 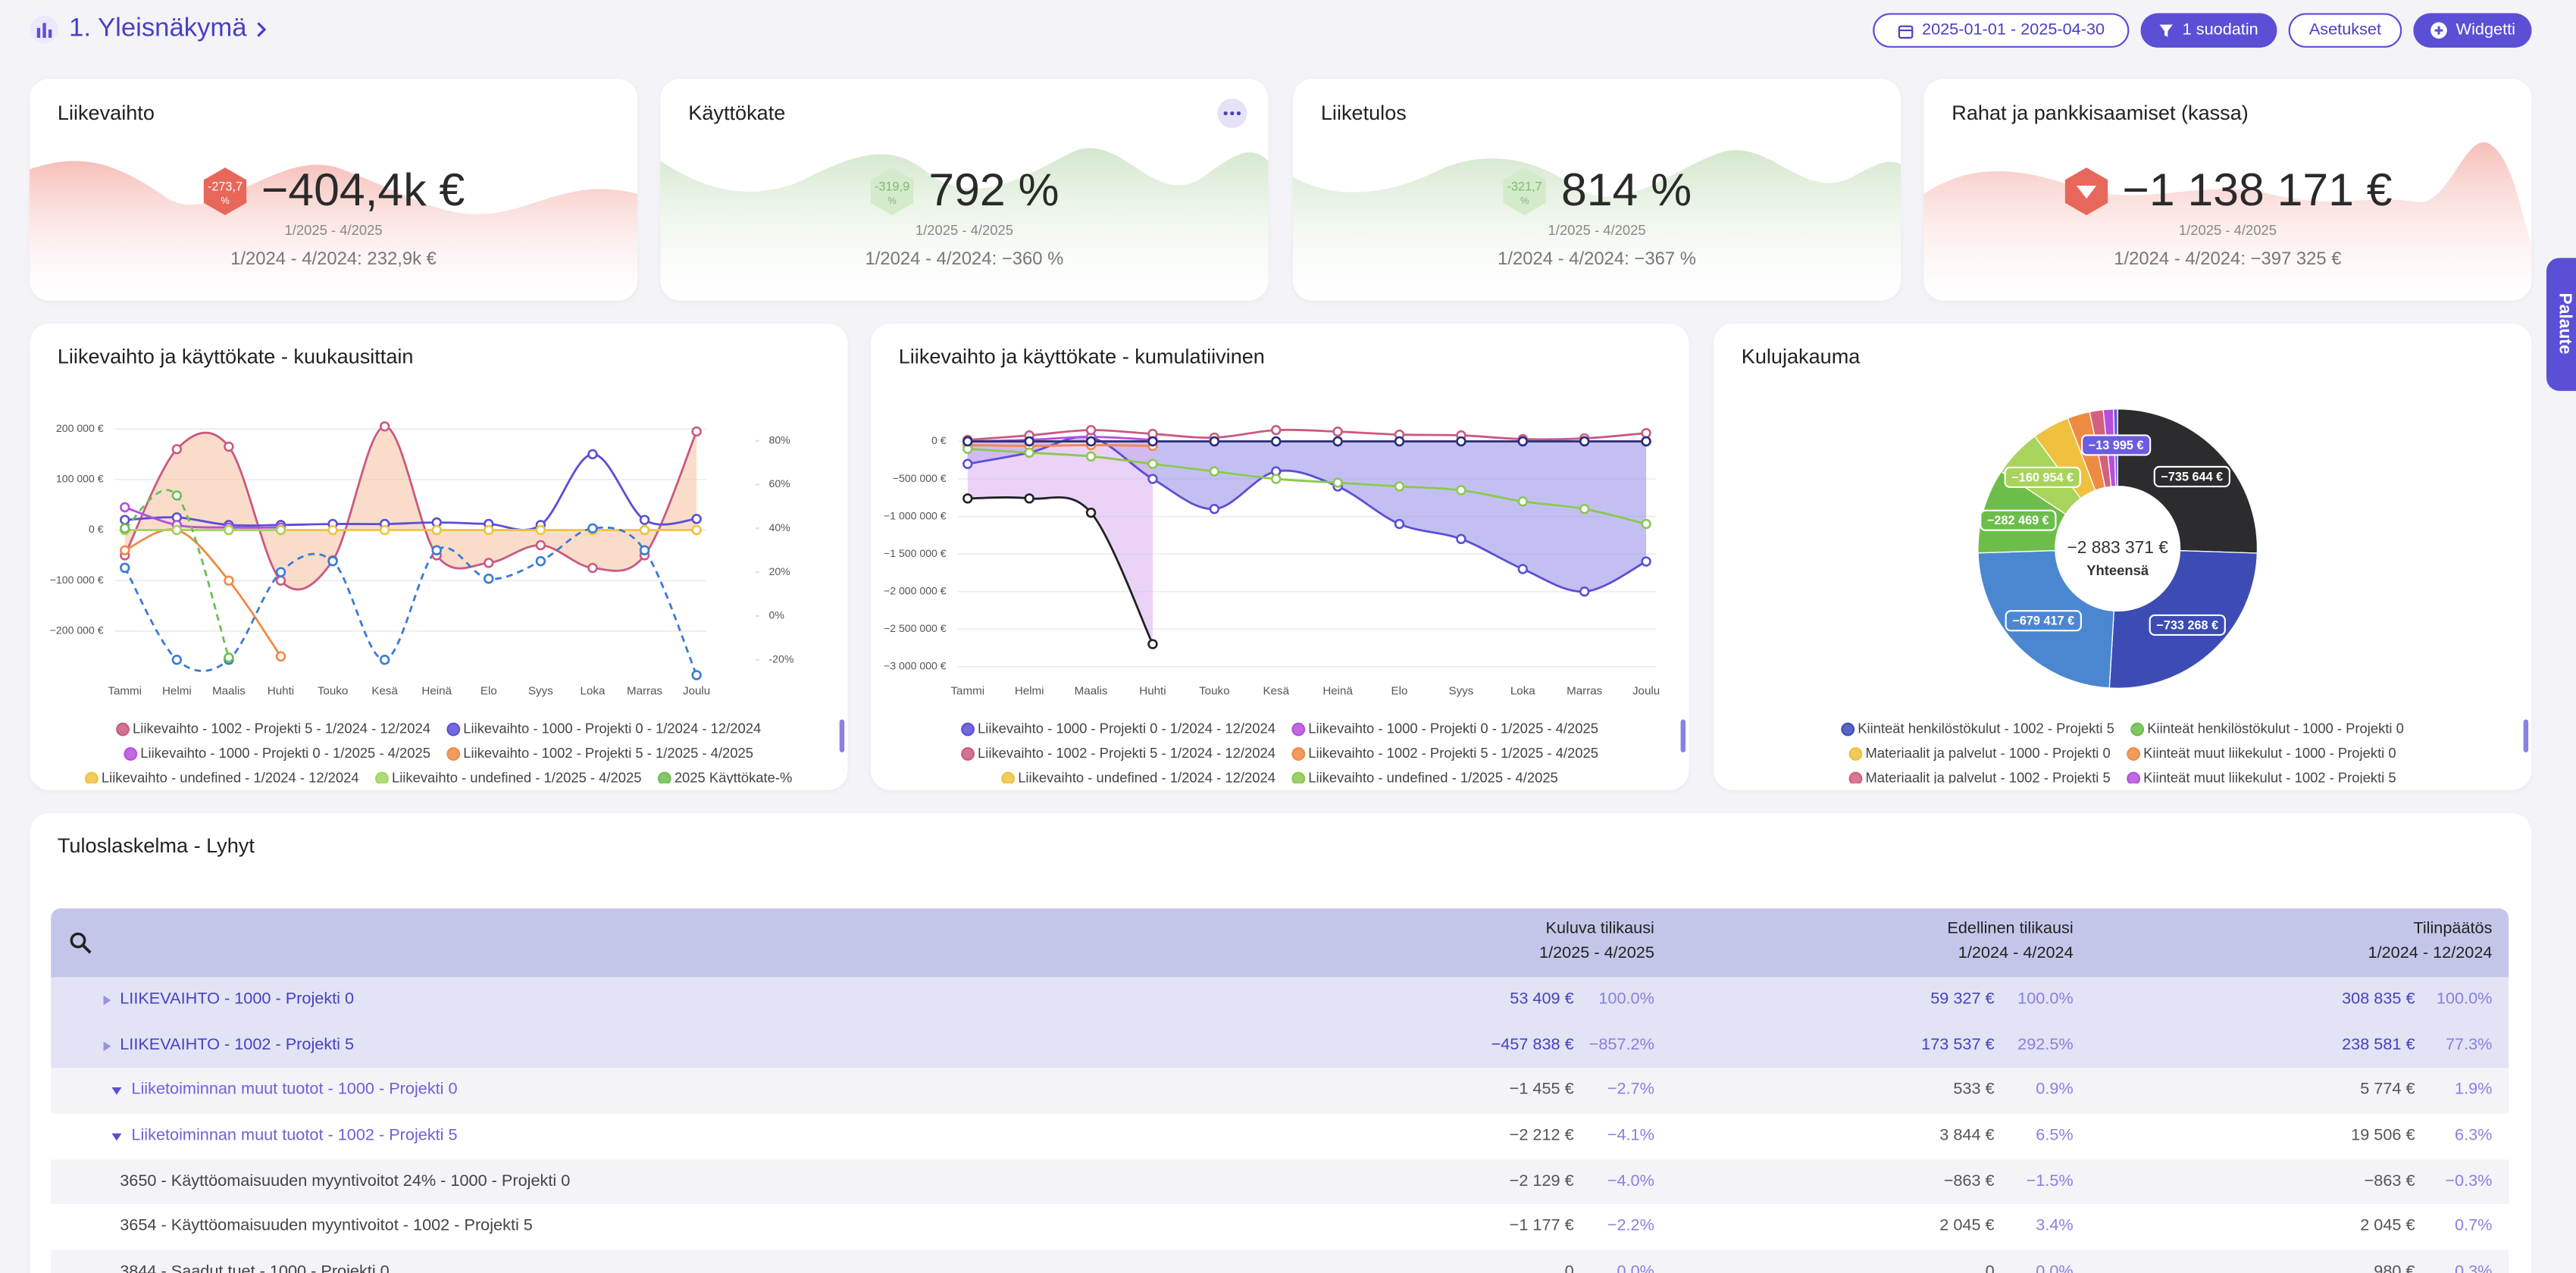 What do you see at coordinates (237, 1044) in the screenshot?
I see `row-label: LIIKEVAIHTO - 1002 - Projekti 5` at bounding box center [237, 1044].